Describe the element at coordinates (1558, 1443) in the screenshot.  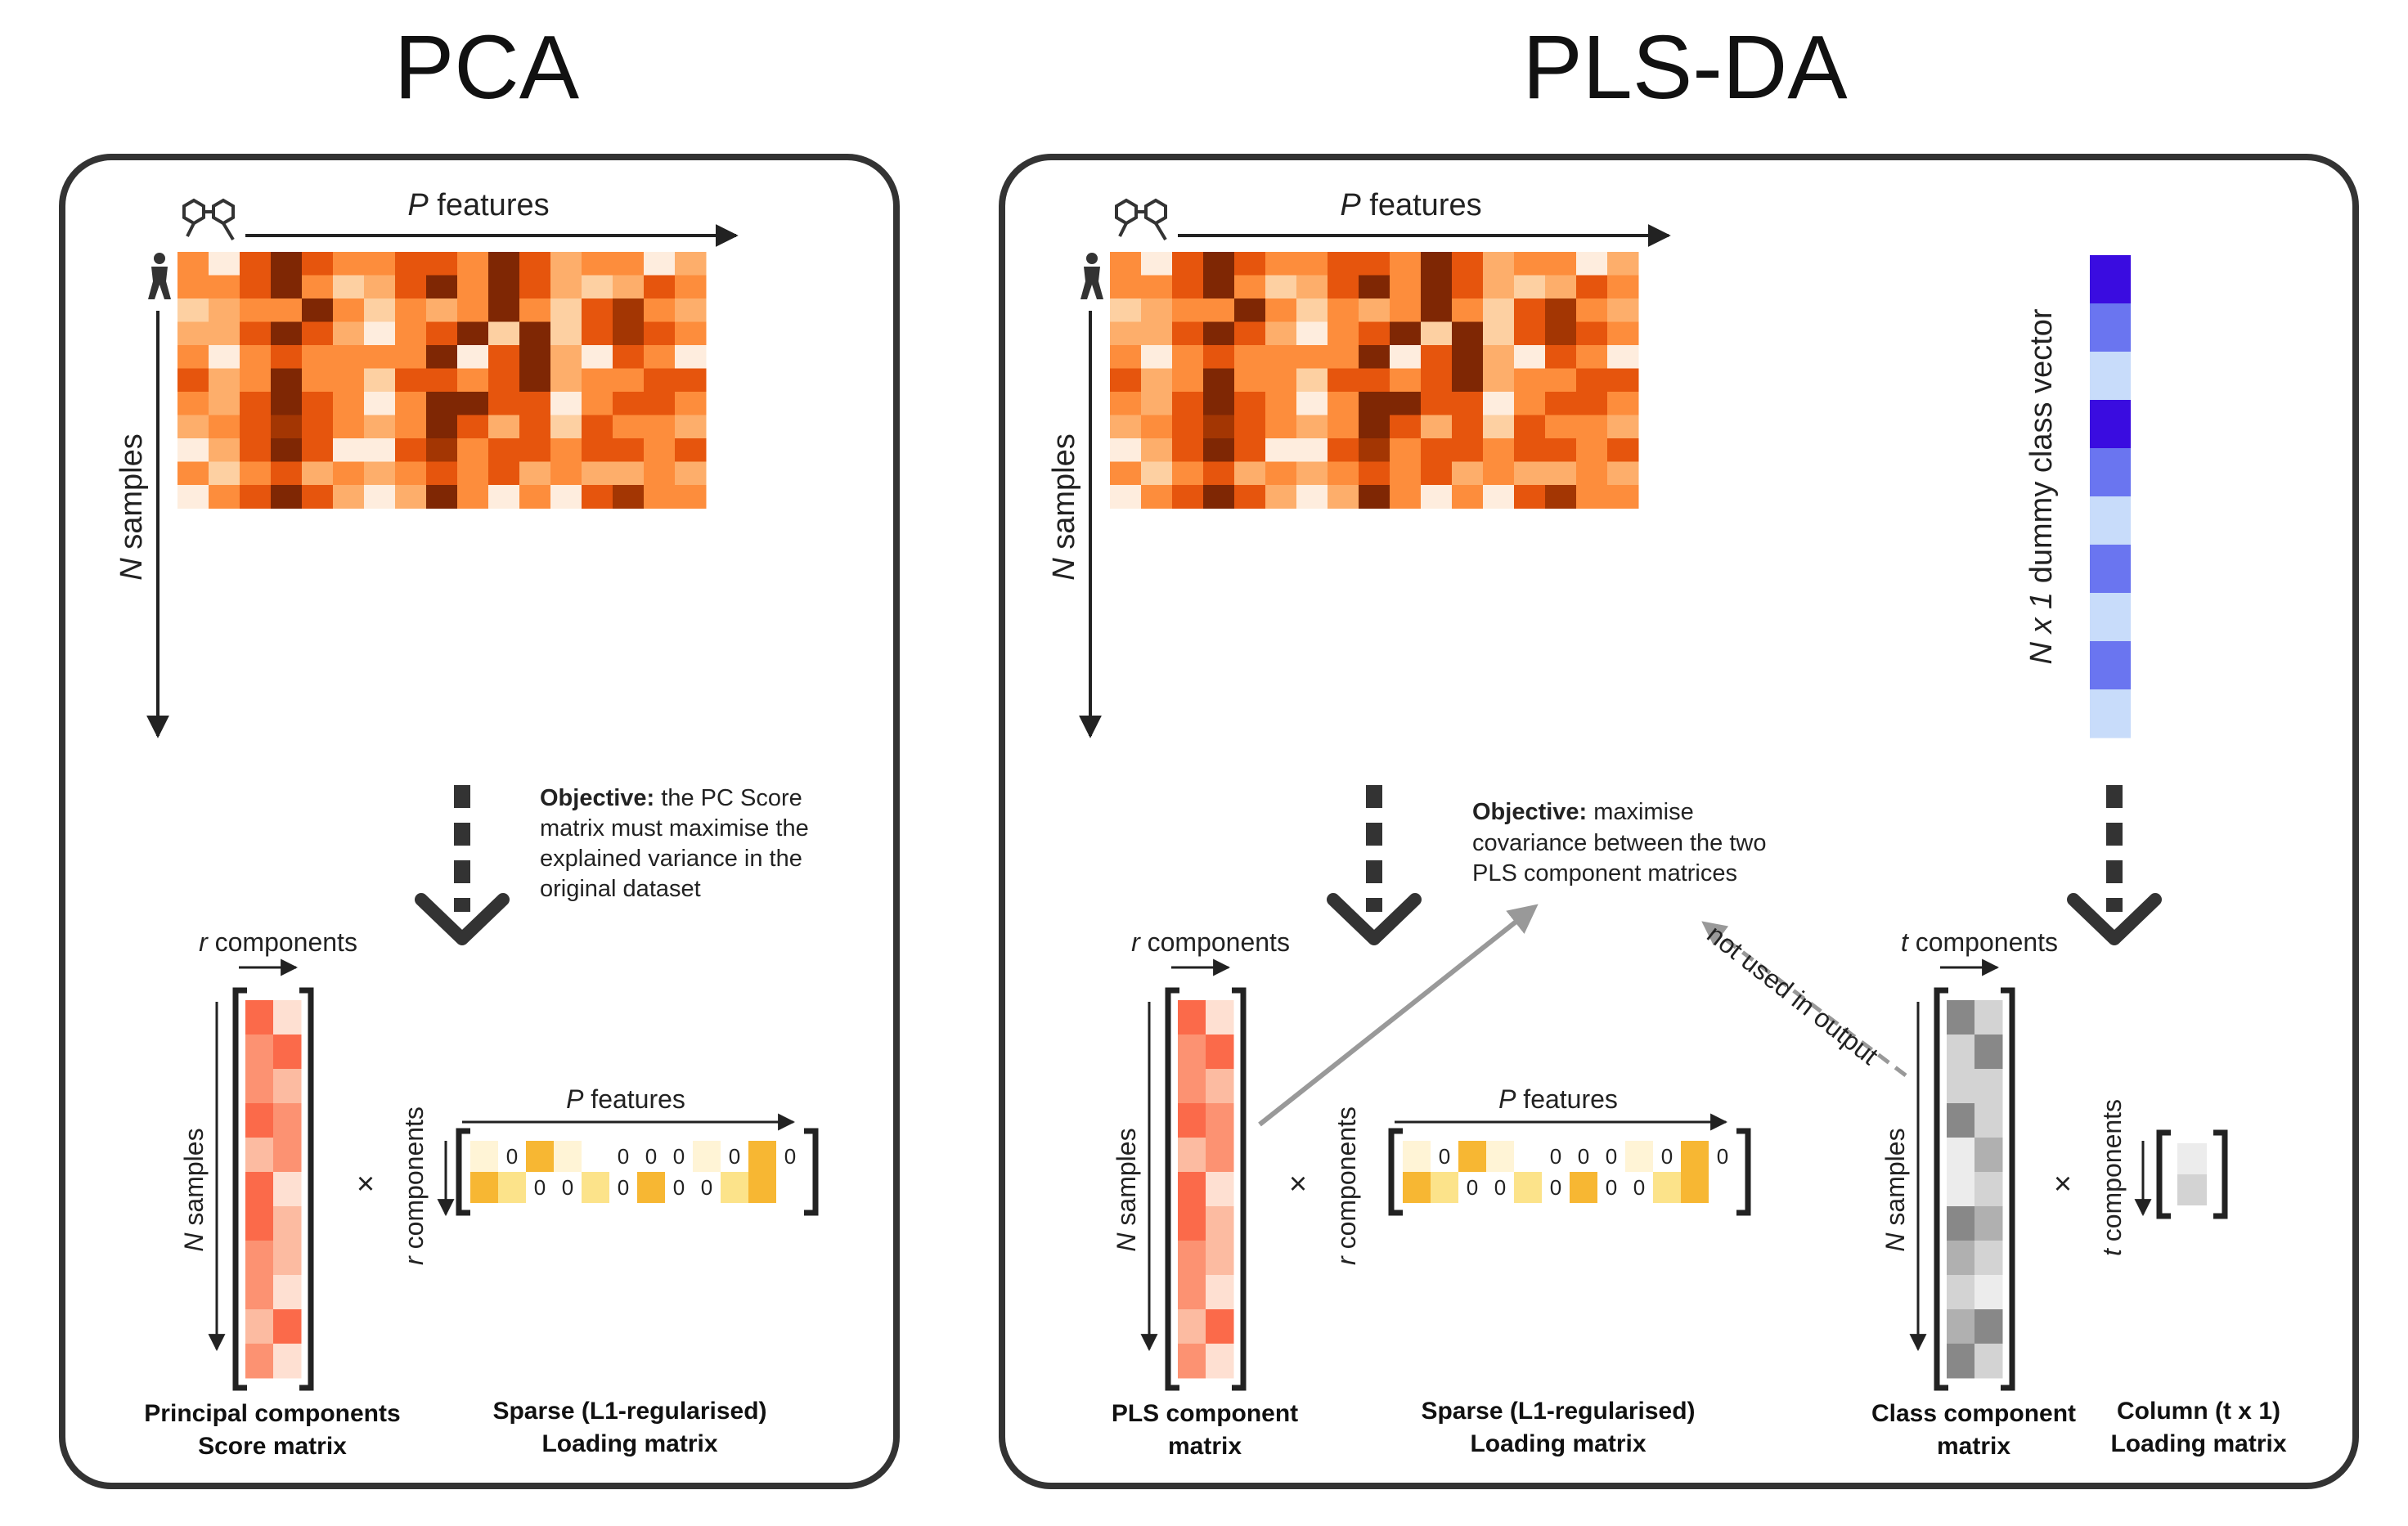
I see `plsda-loading-caption-2: Loading matrix` at that location.